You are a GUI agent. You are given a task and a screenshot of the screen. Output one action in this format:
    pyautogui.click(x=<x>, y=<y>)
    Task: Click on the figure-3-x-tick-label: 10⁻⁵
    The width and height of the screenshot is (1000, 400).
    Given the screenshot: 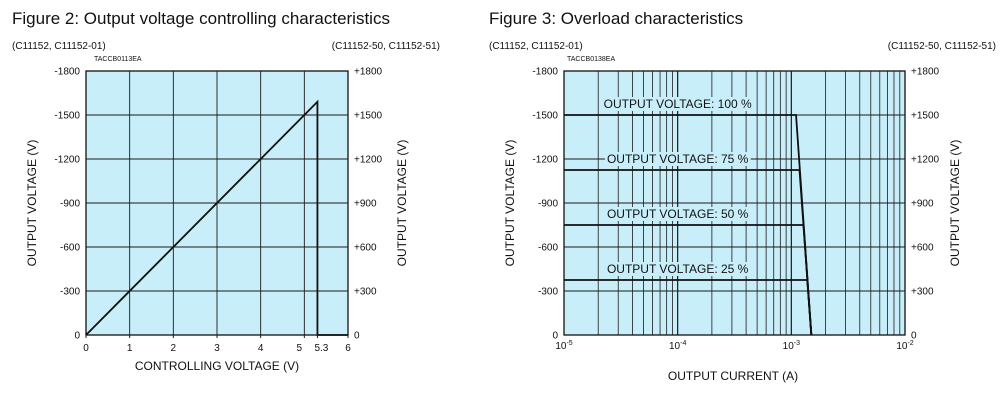 What is the action you would take?
    pyautogui.click(x=563, y=346)
    